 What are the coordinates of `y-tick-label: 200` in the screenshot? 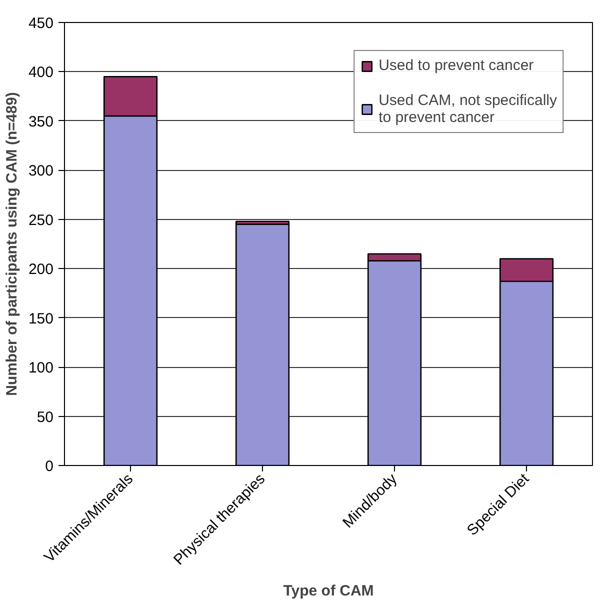 It's located at (41, 269).